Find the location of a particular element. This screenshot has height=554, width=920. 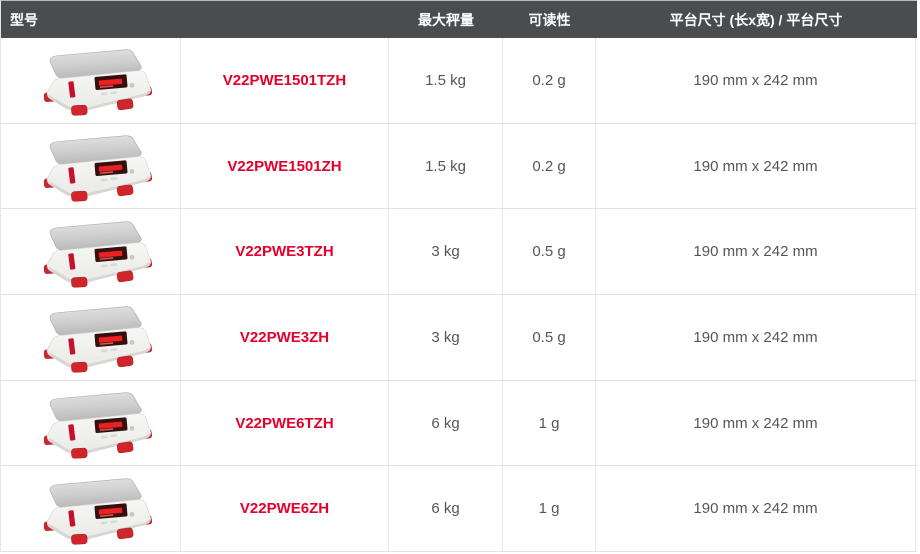

model-link: V22PWE1501TZH is located at coordinates (284, 80).